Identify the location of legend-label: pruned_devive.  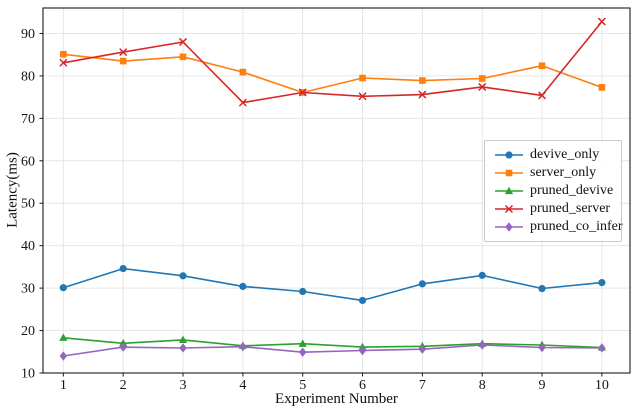
(572, 190).